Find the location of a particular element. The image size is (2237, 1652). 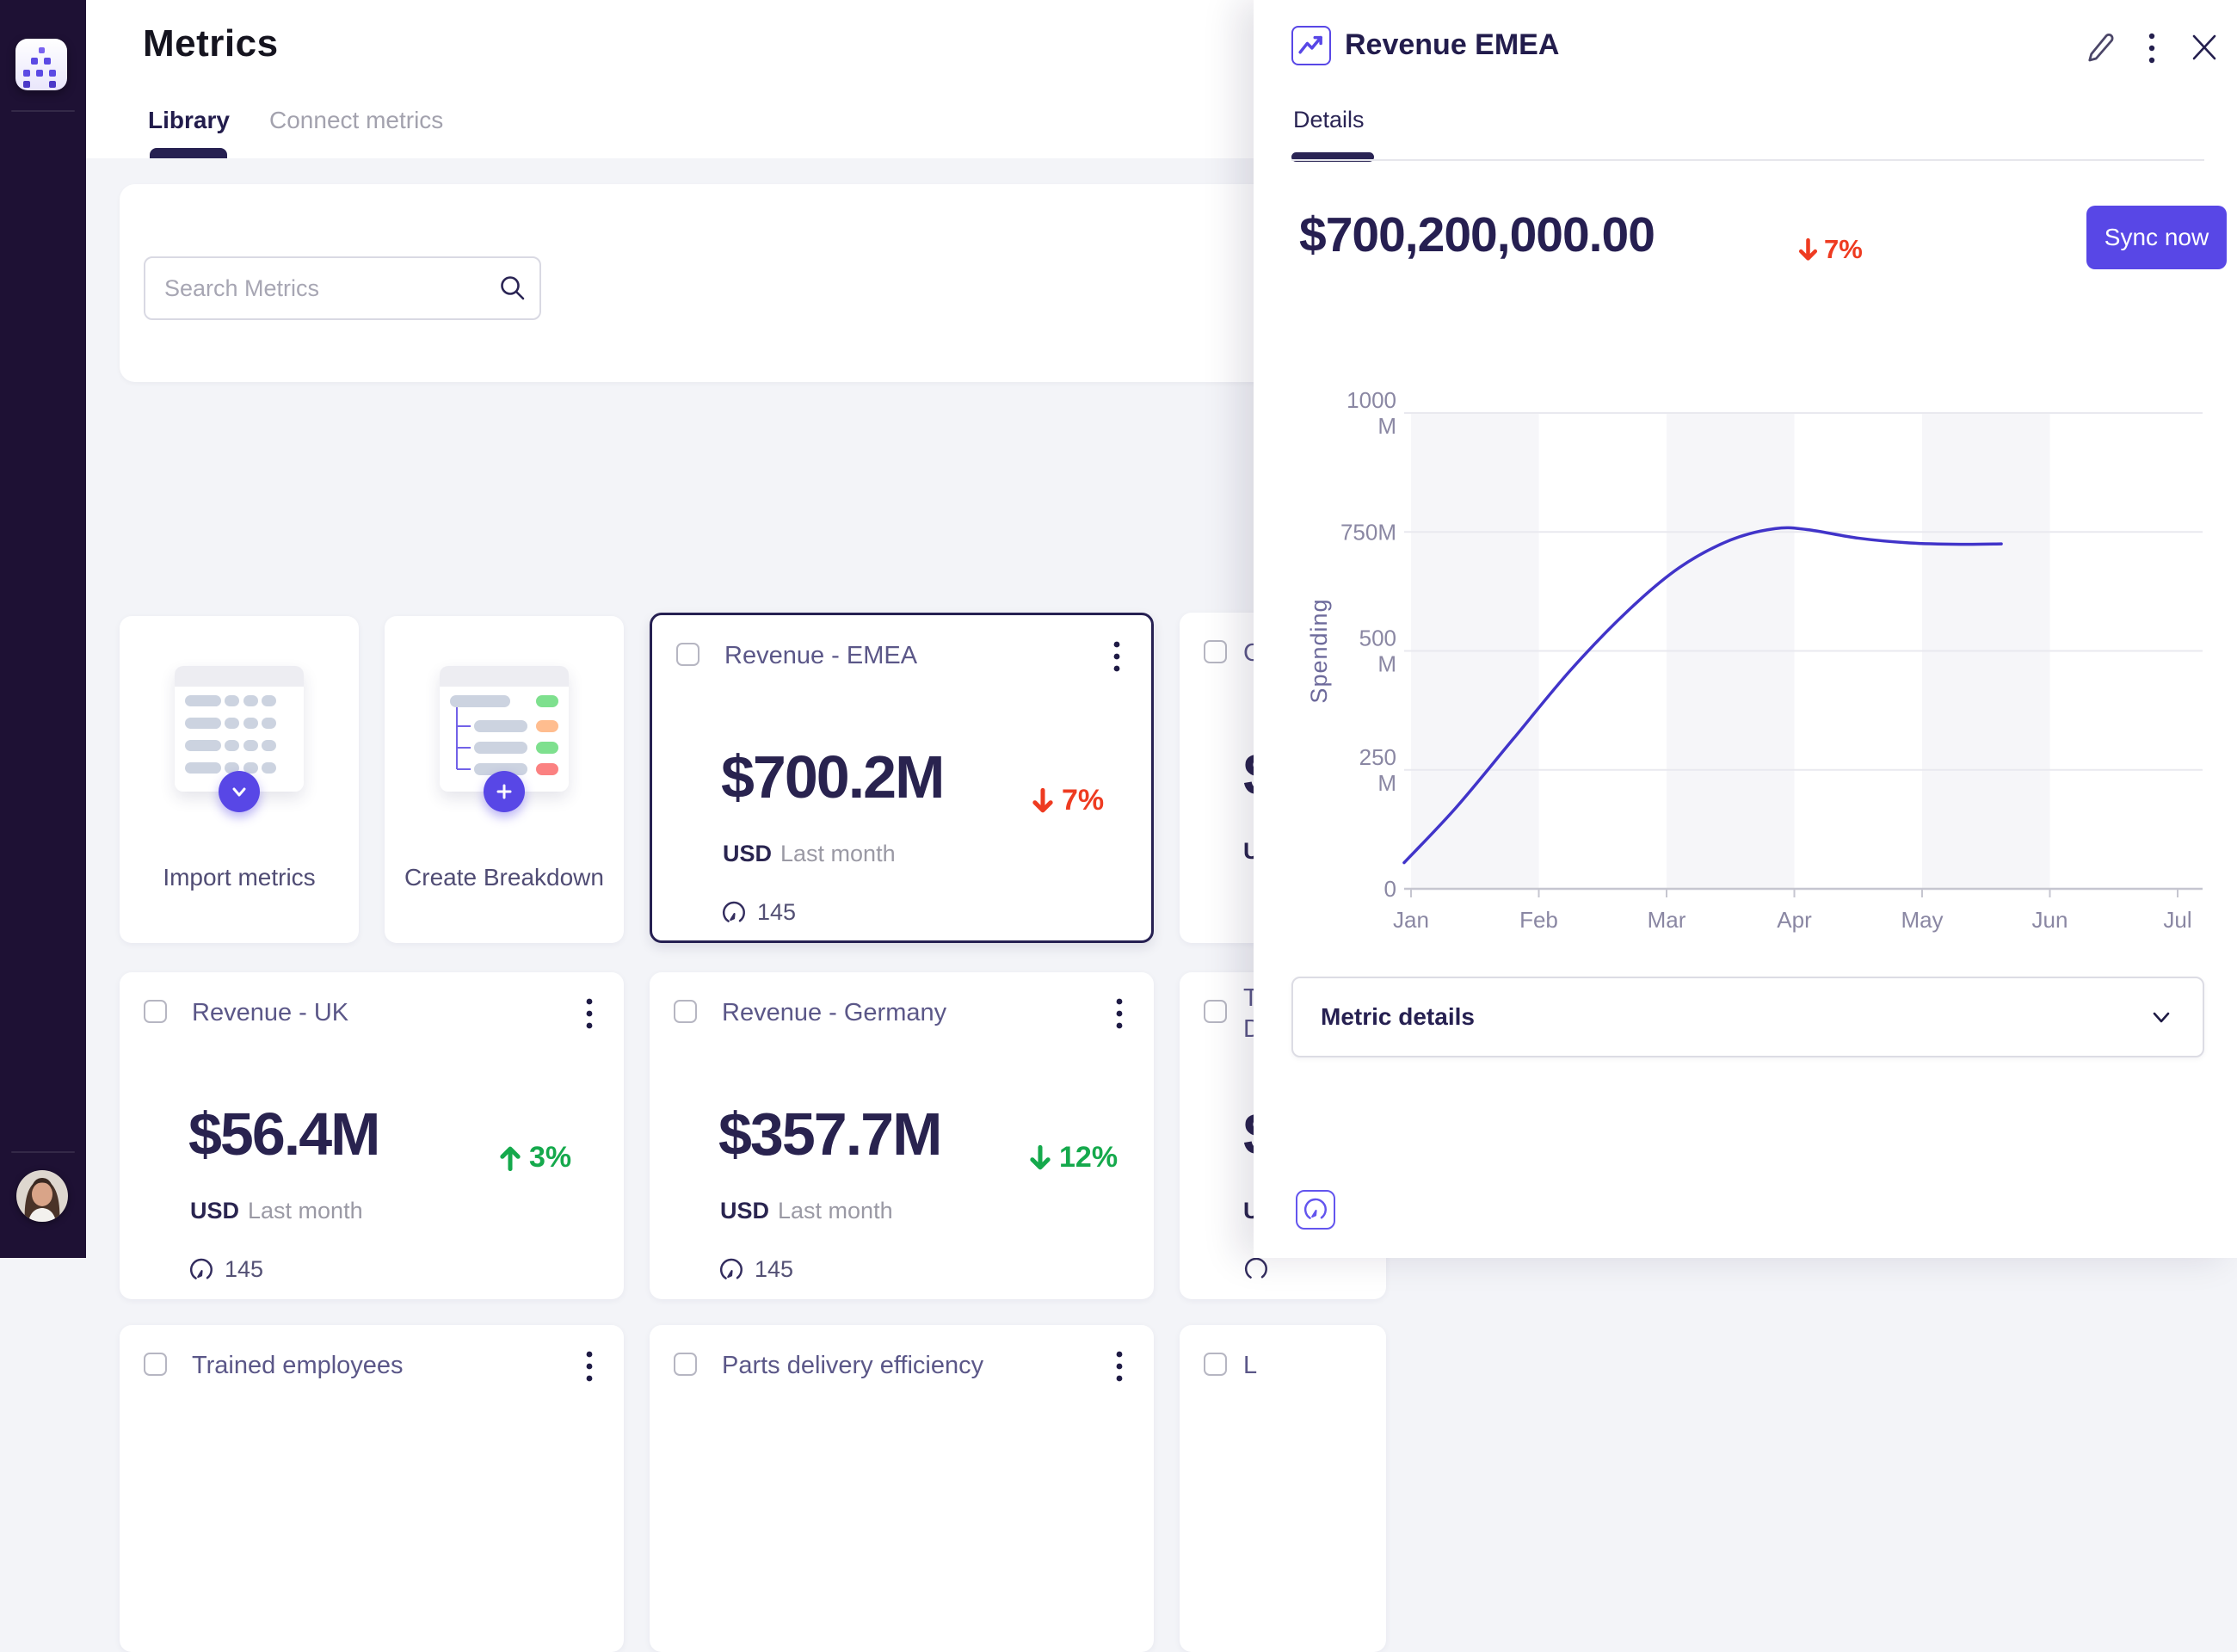

y-tick-label: 0 is located at coordinates (1390, 889).